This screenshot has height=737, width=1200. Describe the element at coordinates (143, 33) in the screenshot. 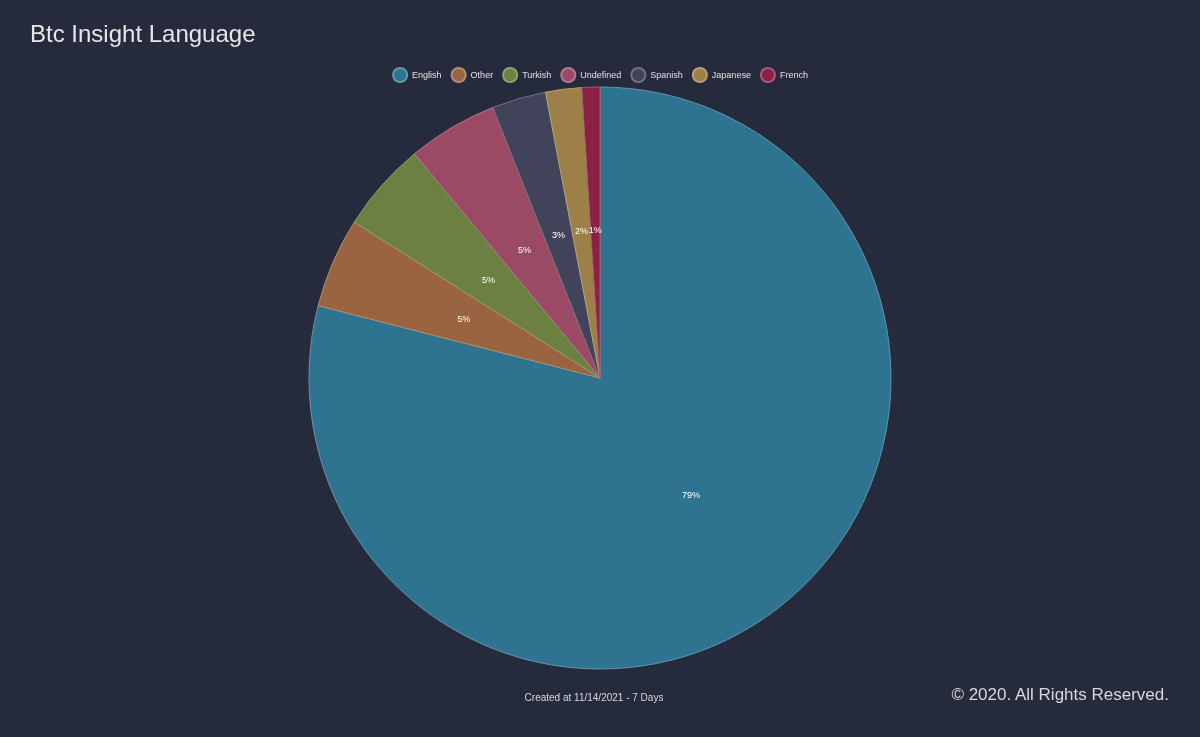

I see `chart-title: Btc Insight Language` at that location.